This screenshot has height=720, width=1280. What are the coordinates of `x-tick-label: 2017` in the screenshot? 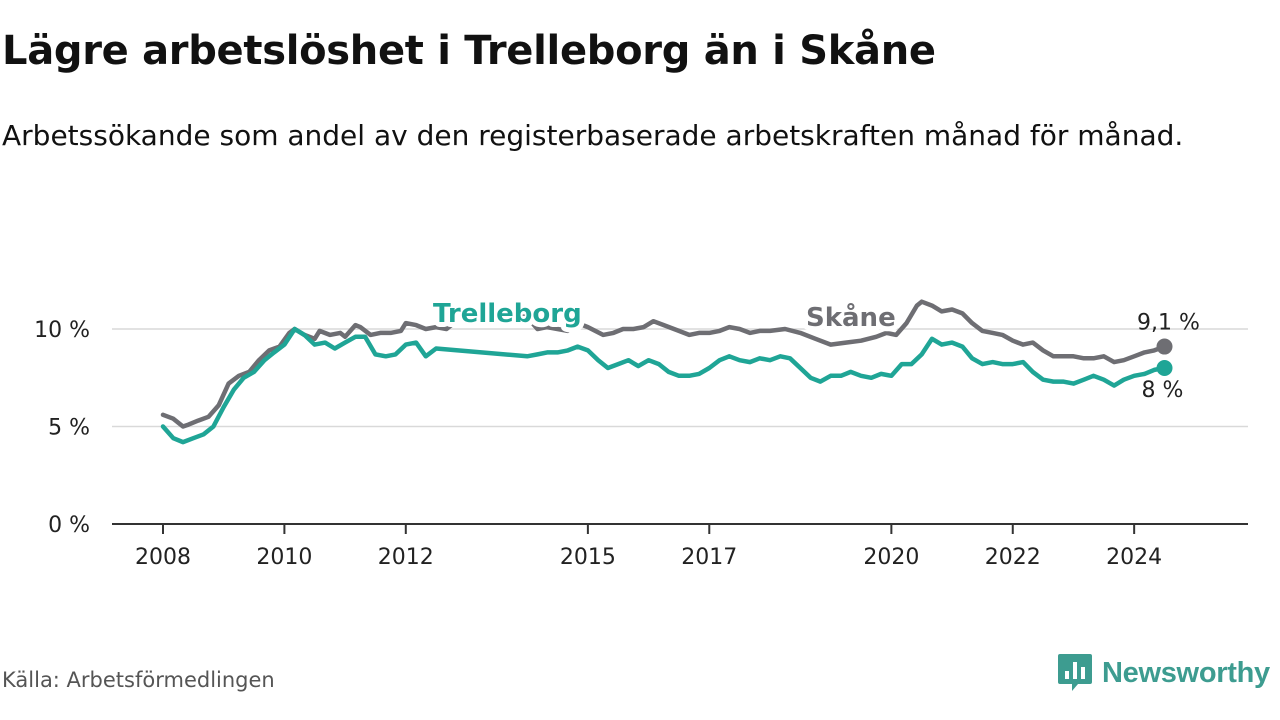 It's located at (709, 557).